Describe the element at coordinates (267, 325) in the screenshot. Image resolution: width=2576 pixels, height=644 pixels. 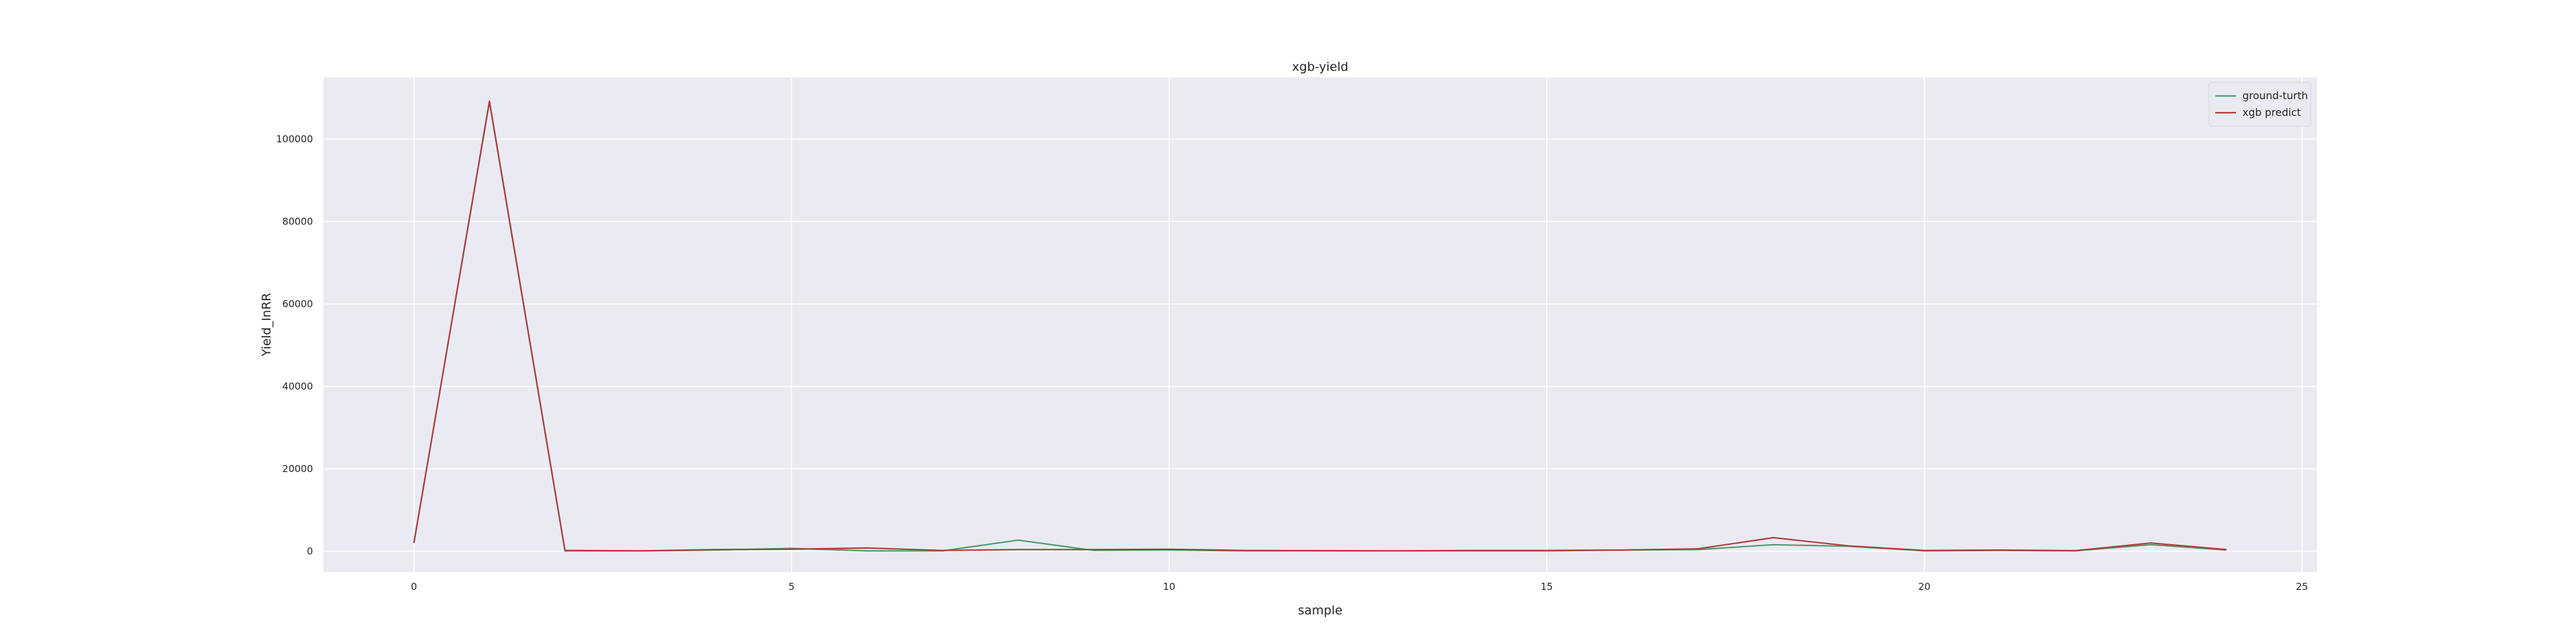
I see `y-axis-label: Yield_InRR` at that location.